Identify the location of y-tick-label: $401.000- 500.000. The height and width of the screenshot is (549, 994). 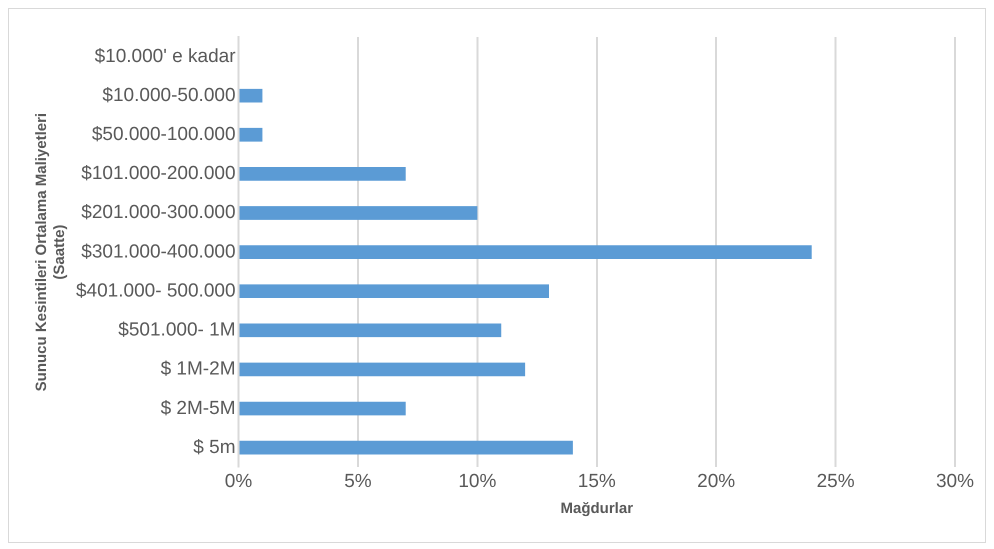
(156, 291).